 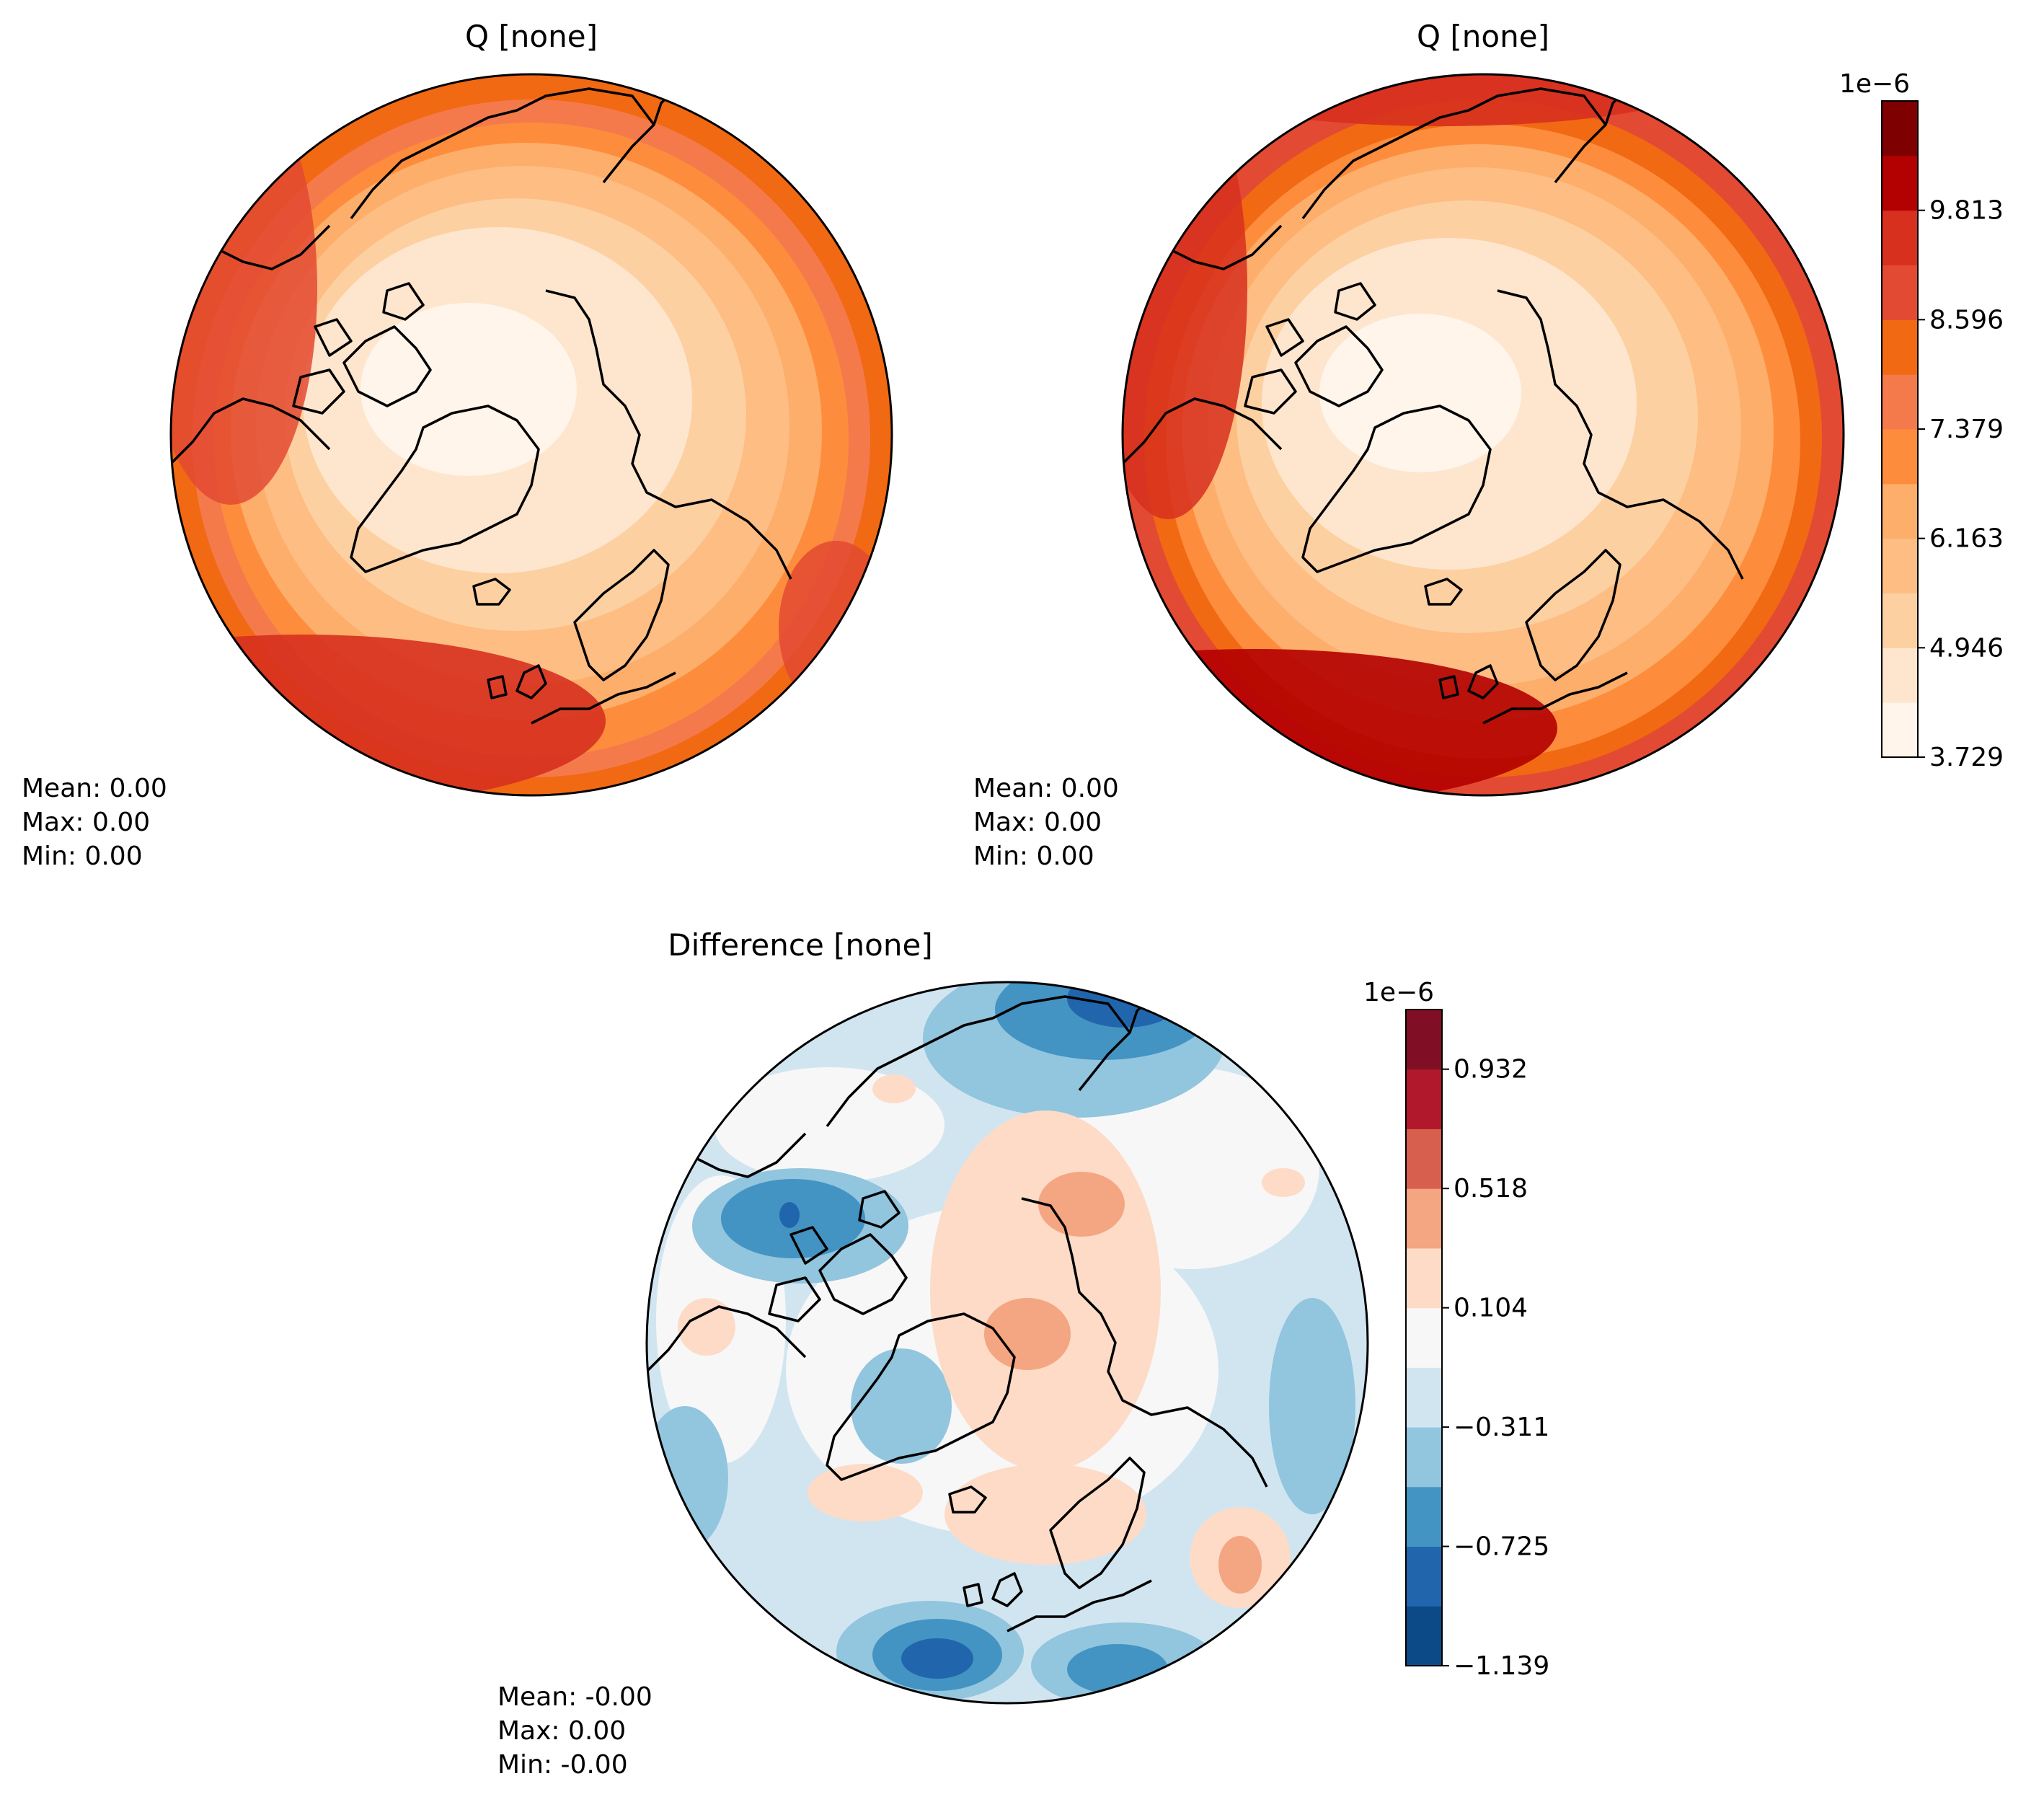 I want to click on panel-3-mean: Mean: -0.00, so click(x=574, y=1697).